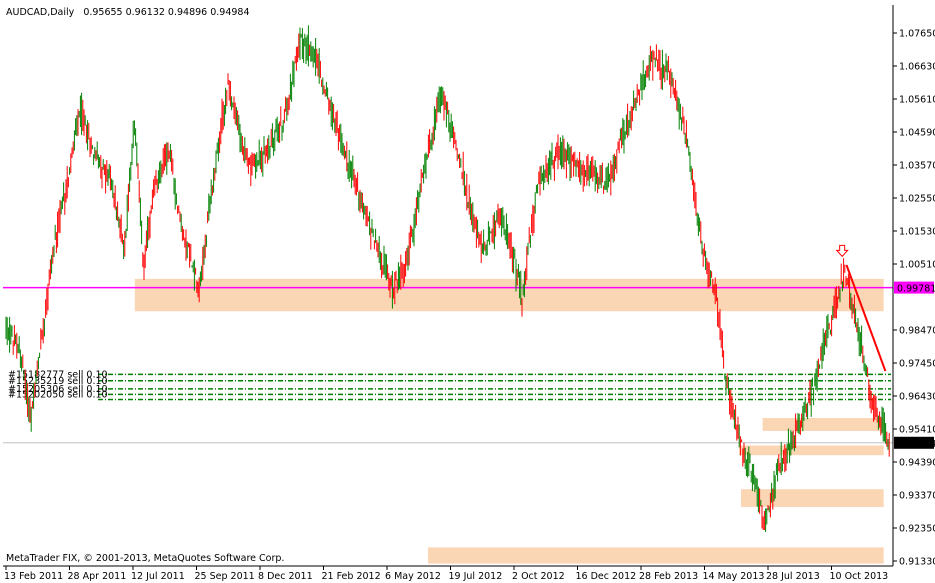 This screenshot has height=583, width=935. Describe the element at coordinates (668, 576) in the screenshot. I see `x-tick-label: 28 Feb 2013` at that location.